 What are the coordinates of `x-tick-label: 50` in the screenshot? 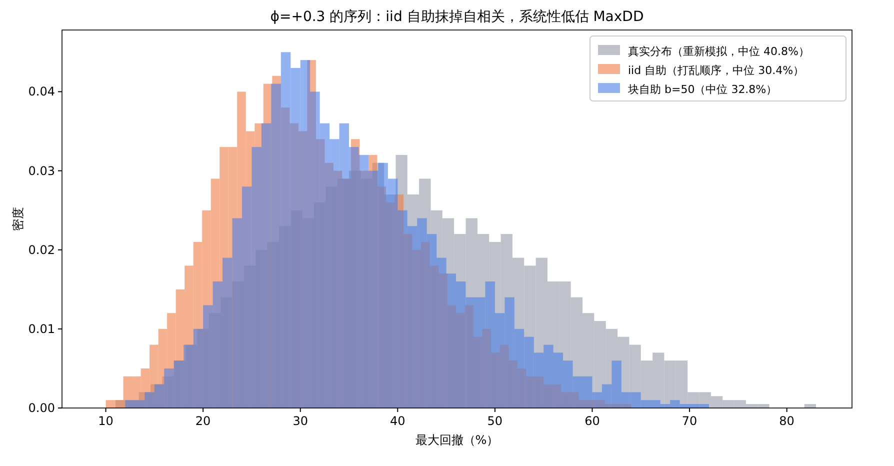 It's located at (495, 421).